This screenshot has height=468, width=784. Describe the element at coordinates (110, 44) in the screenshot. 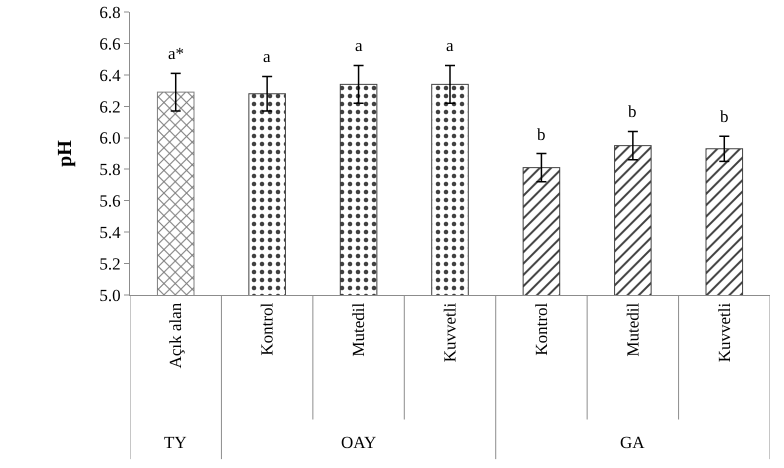

I see `y-tick-label: 6.6` at that location.